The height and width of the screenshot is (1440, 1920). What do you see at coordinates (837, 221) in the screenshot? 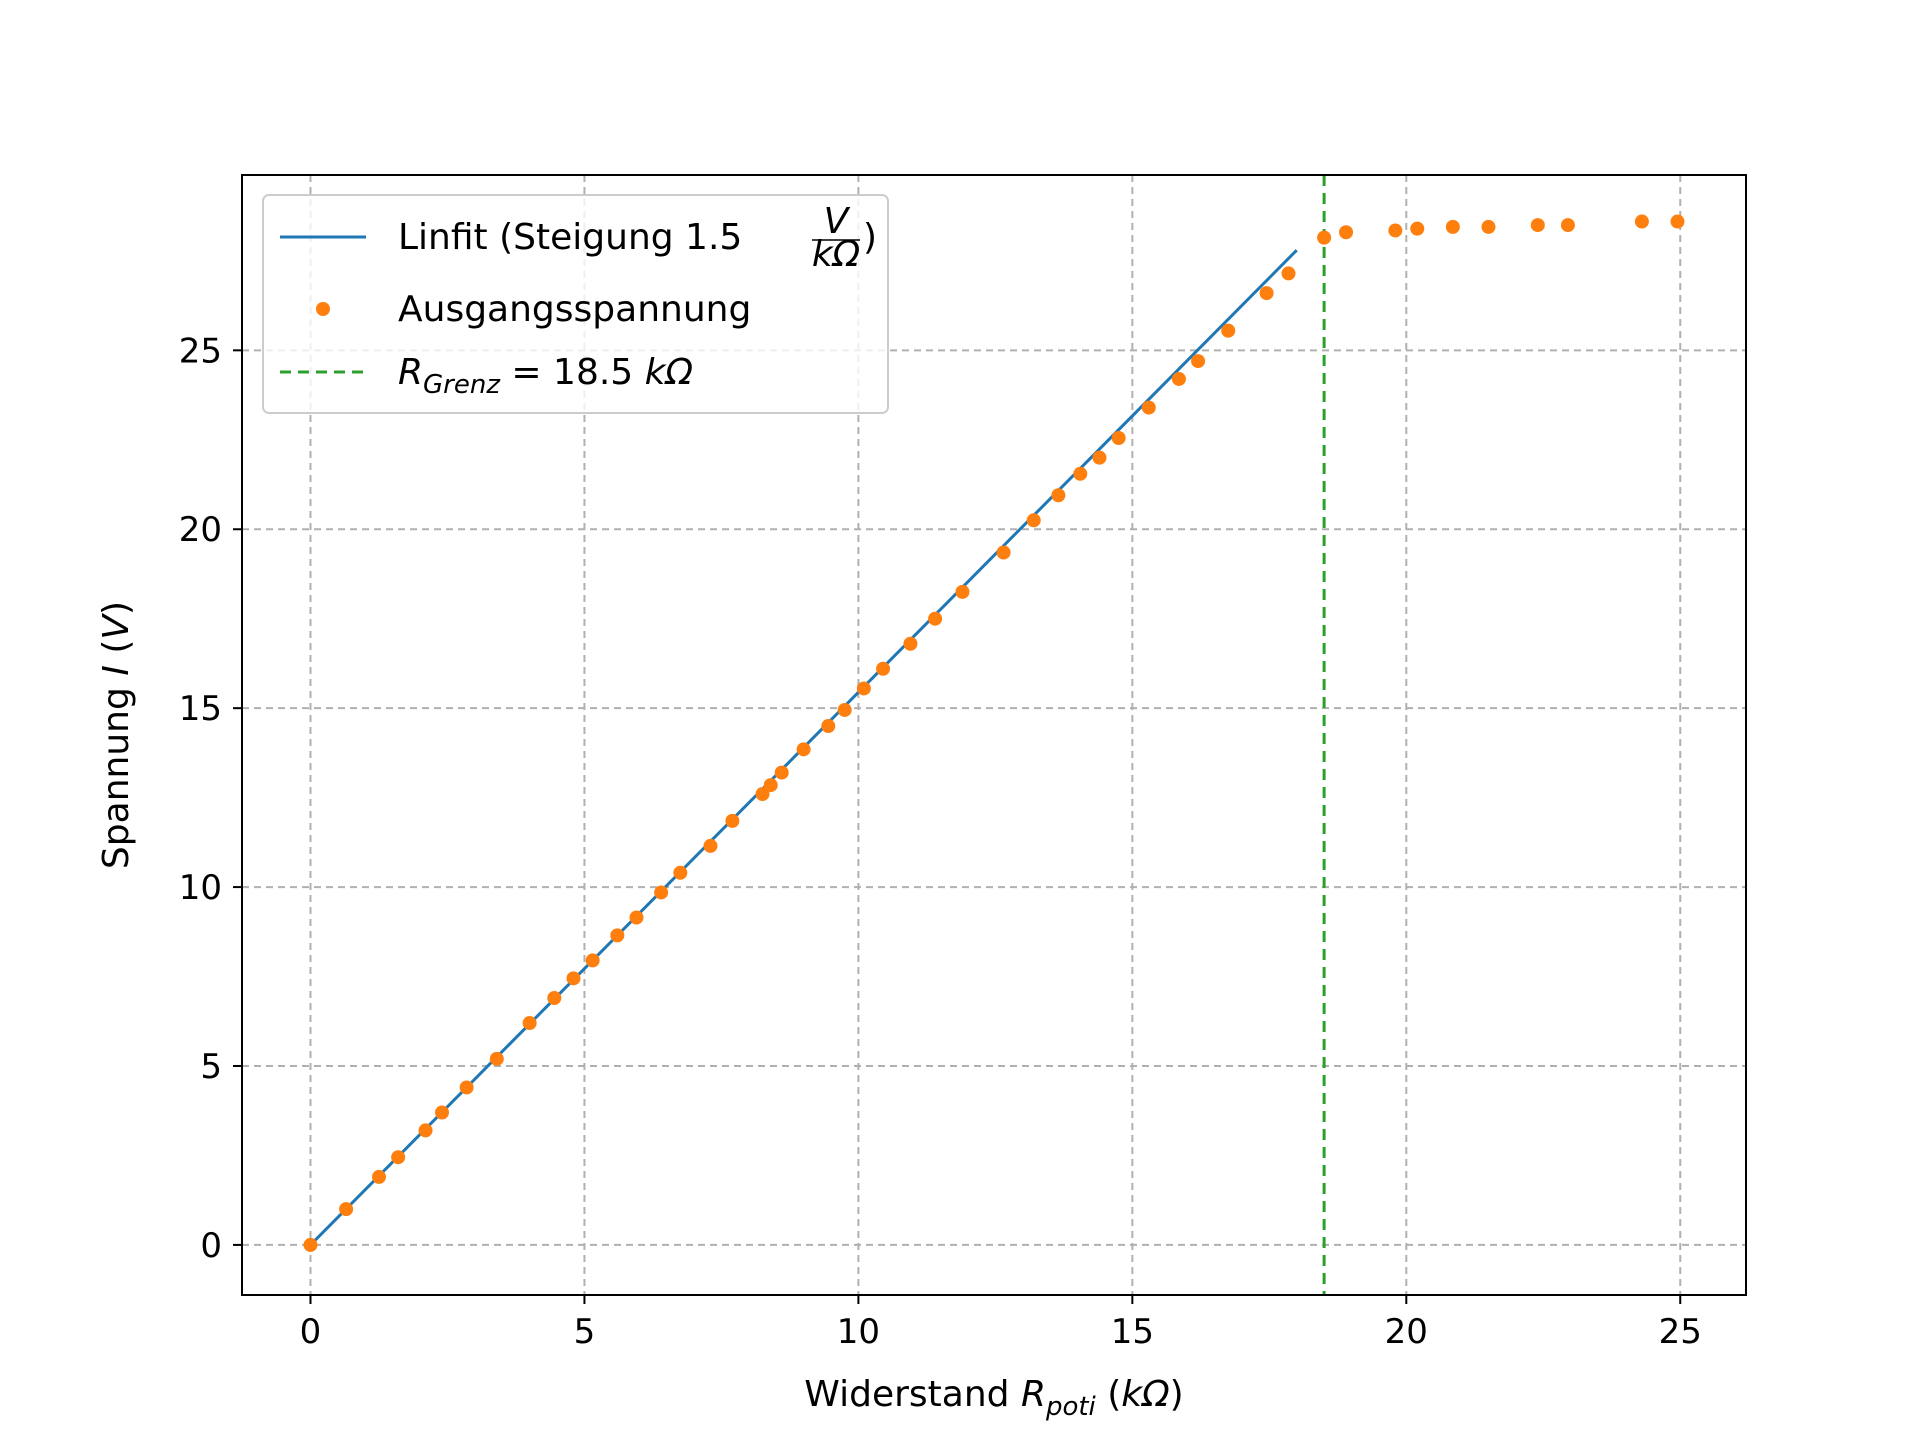
I see `legend-fit-unit-numerator: V` at bounding box center [837, 221].